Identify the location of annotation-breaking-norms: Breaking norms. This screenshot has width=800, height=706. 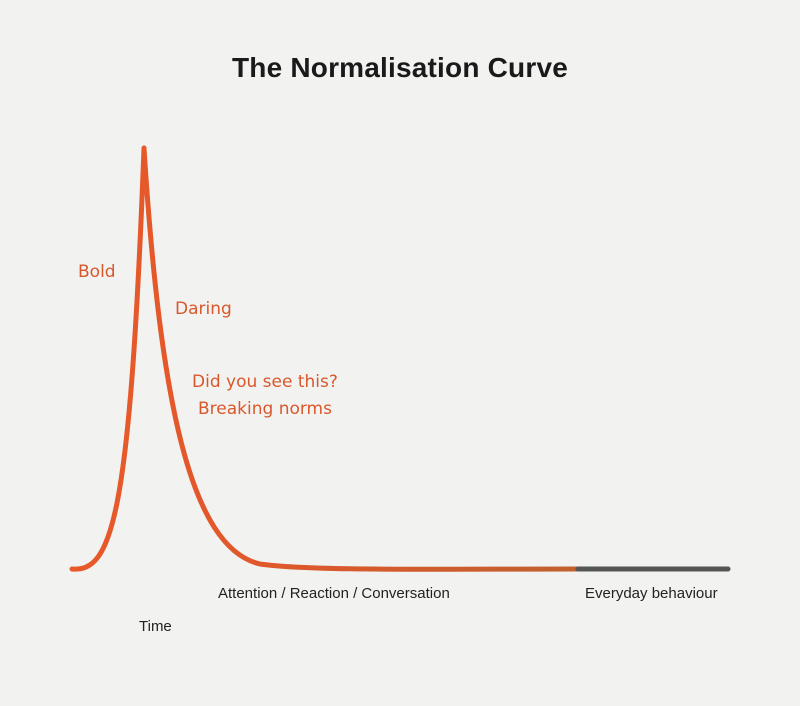
(265, 409).